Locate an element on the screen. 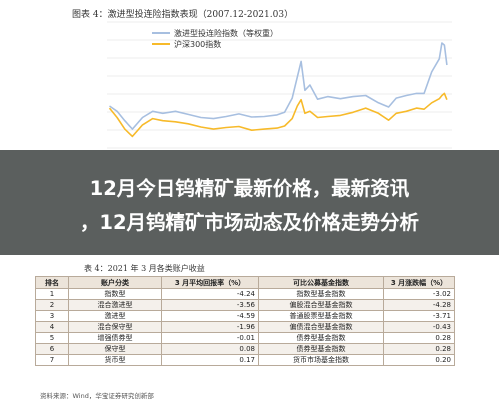 The image size is (499, 404). cell-change: 0.20 is located at coordinates (419, 360).